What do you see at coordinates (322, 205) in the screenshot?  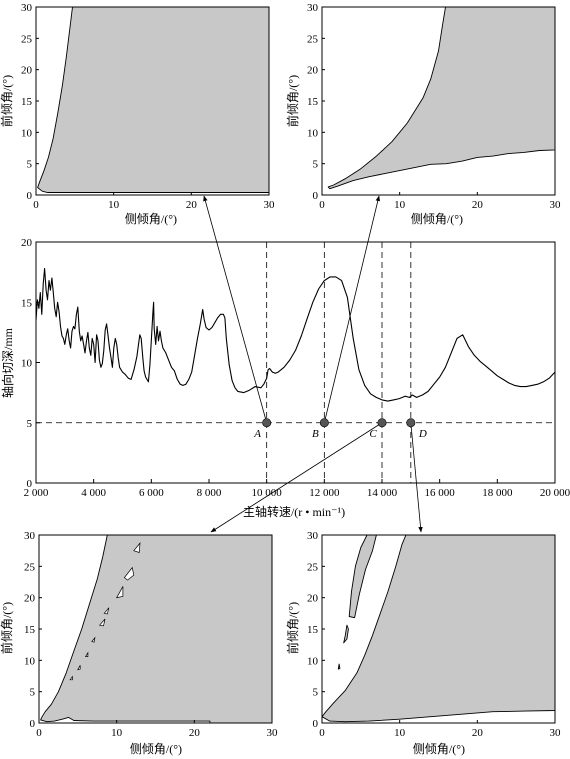 I see `inset-b-x-tick-label: 0` at bounding box center [322, 205].